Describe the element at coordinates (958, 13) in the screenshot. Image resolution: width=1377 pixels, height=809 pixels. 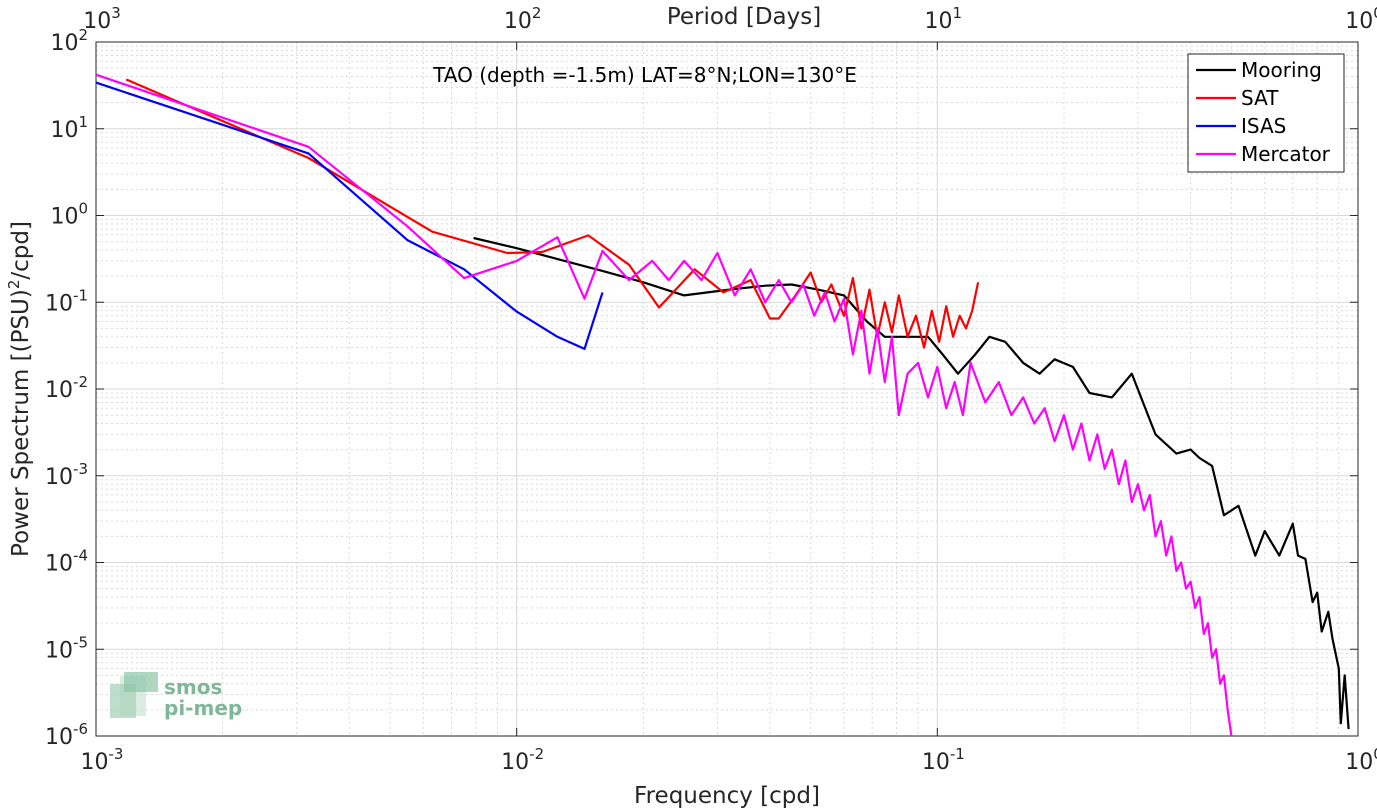
I see `top-x-tick-label-exp: 1` at that location.